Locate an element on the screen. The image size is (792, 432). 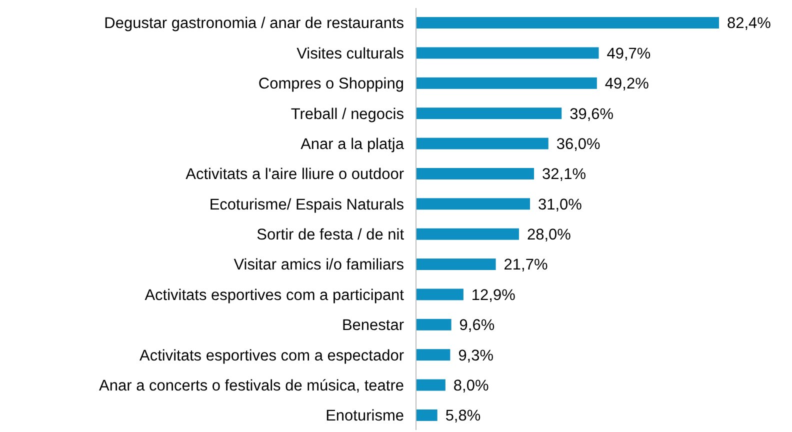
data-label: 12,9% is located at coordinates (493, 295).